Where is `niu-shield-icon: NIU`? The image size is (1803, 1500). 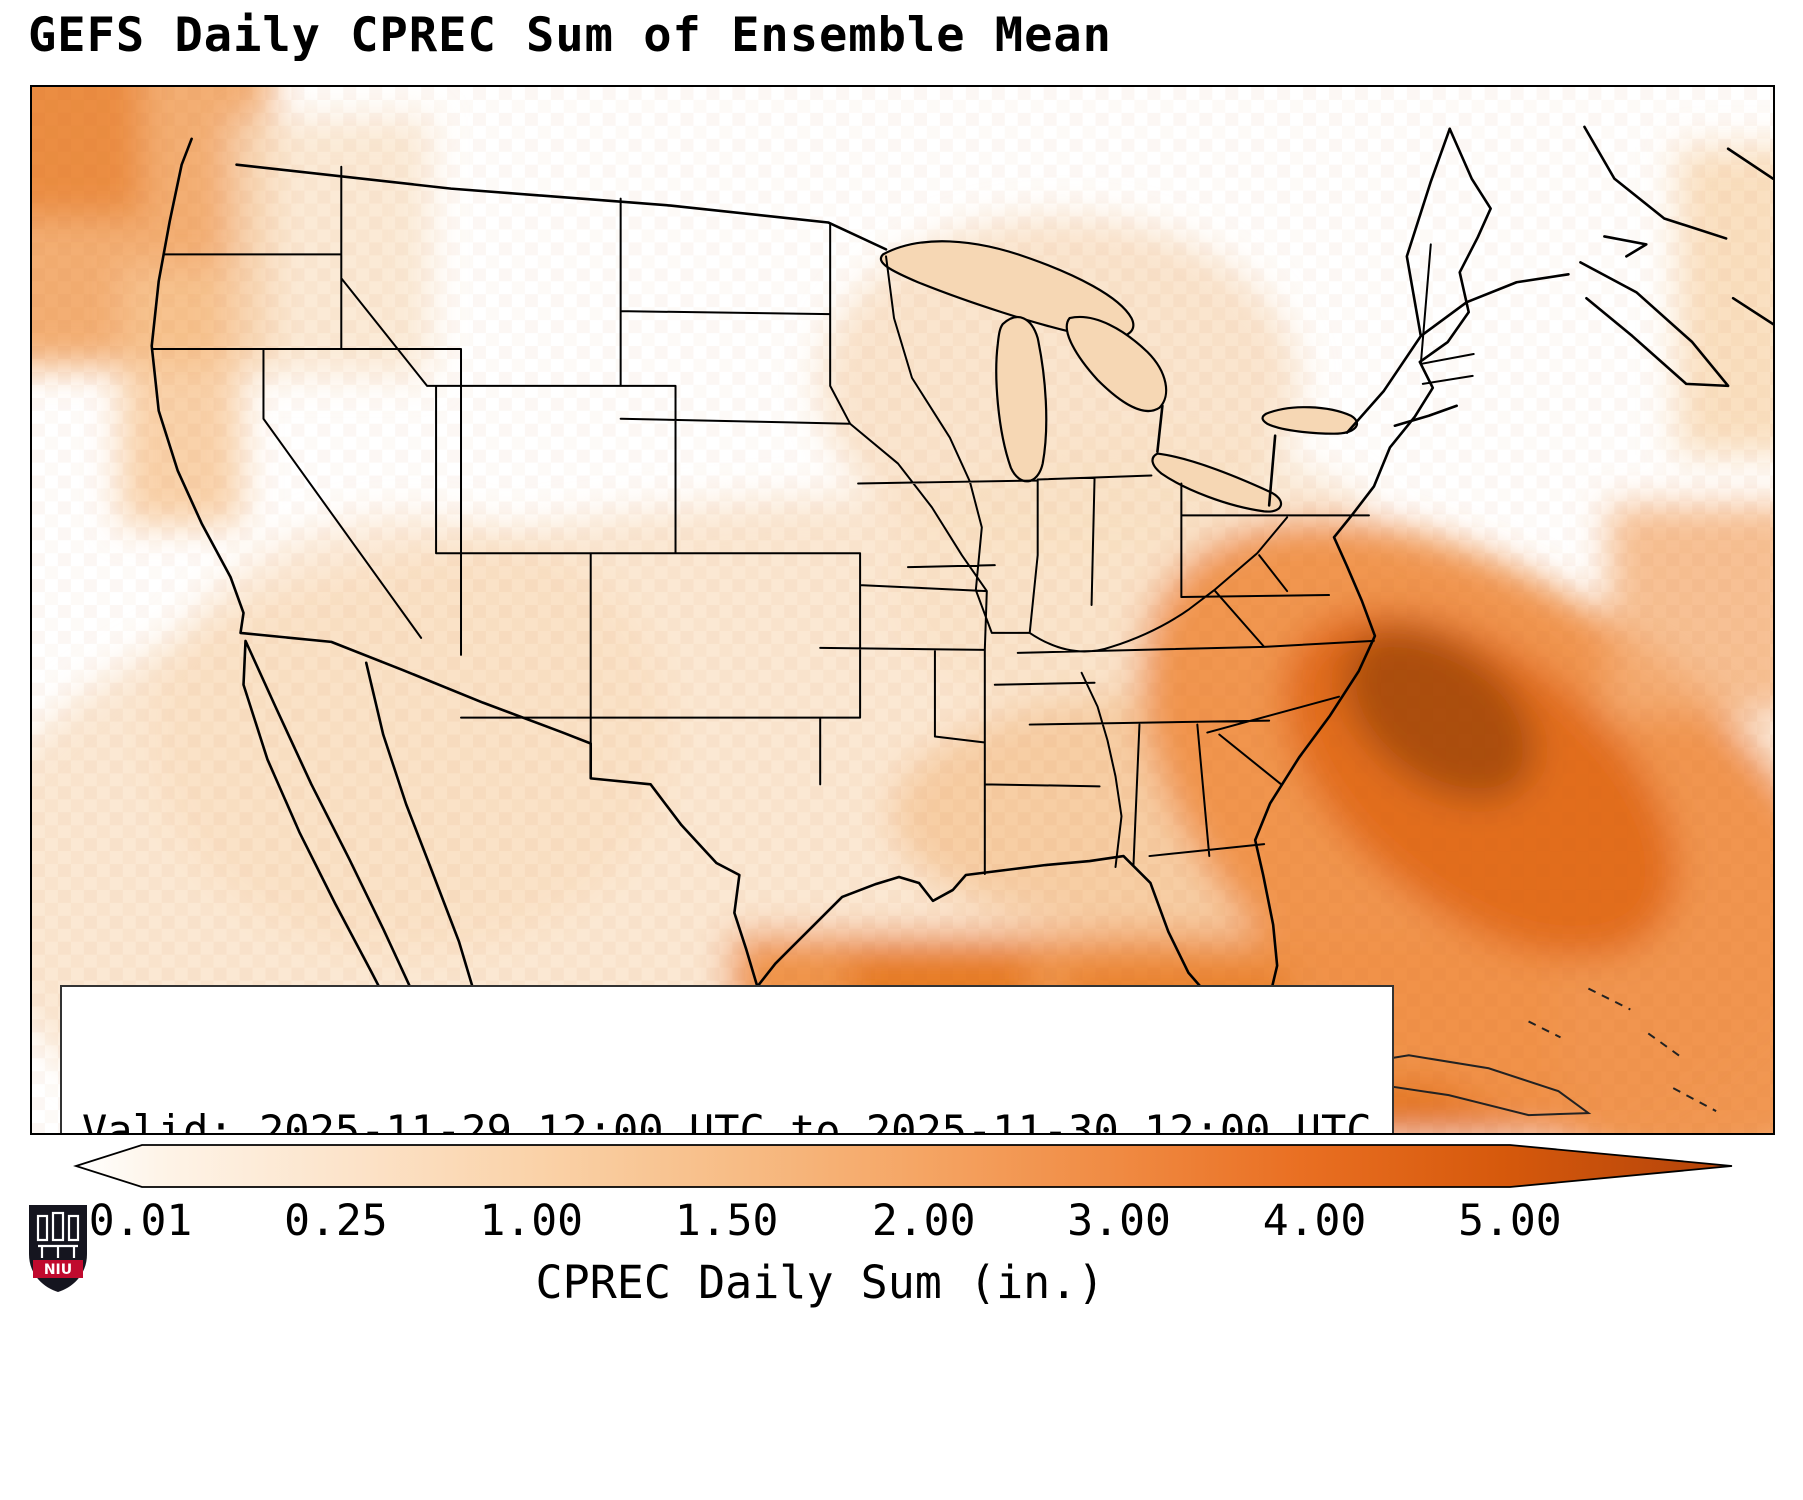
niu-shield-icon: NIU is located at coordinates (58, 1248).